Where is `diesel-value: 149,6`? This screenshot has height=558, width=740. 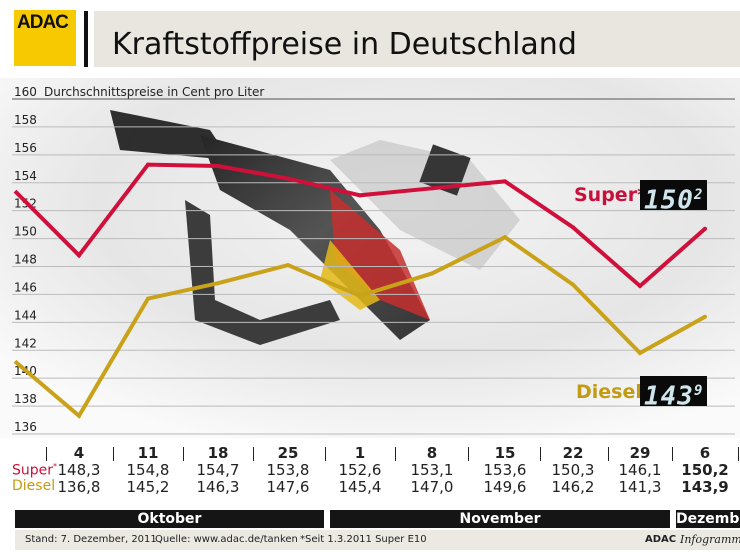 diesel-value: 149,6 is located at coordinates (505, 487).